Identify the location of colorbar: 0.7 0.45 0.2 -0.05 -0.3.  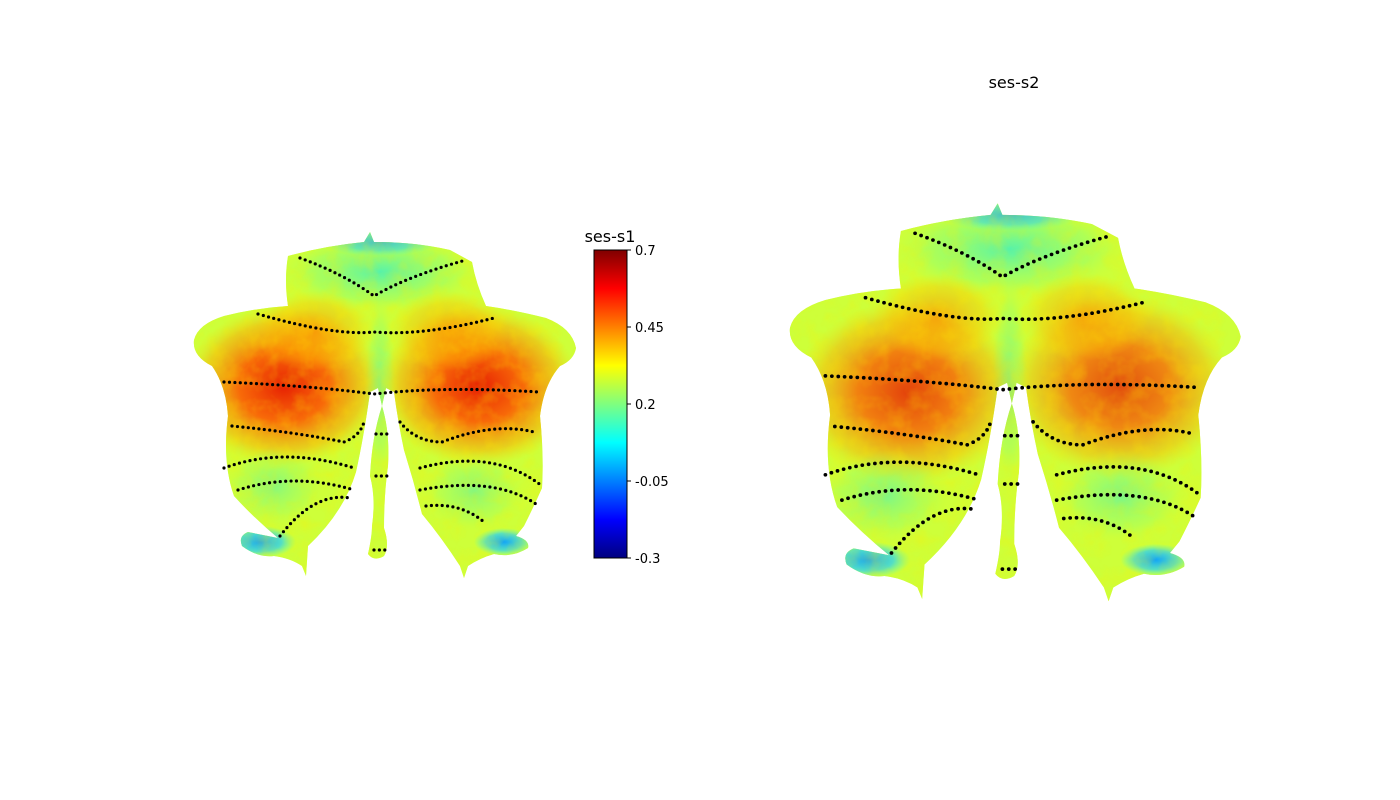
(631, 405).